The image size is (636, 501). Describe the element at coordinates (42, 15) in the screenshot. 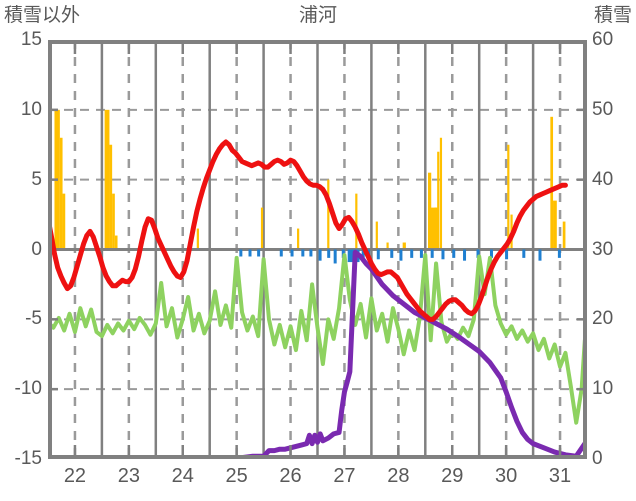

I see `left-axis-title: 積雪以外` at that location.